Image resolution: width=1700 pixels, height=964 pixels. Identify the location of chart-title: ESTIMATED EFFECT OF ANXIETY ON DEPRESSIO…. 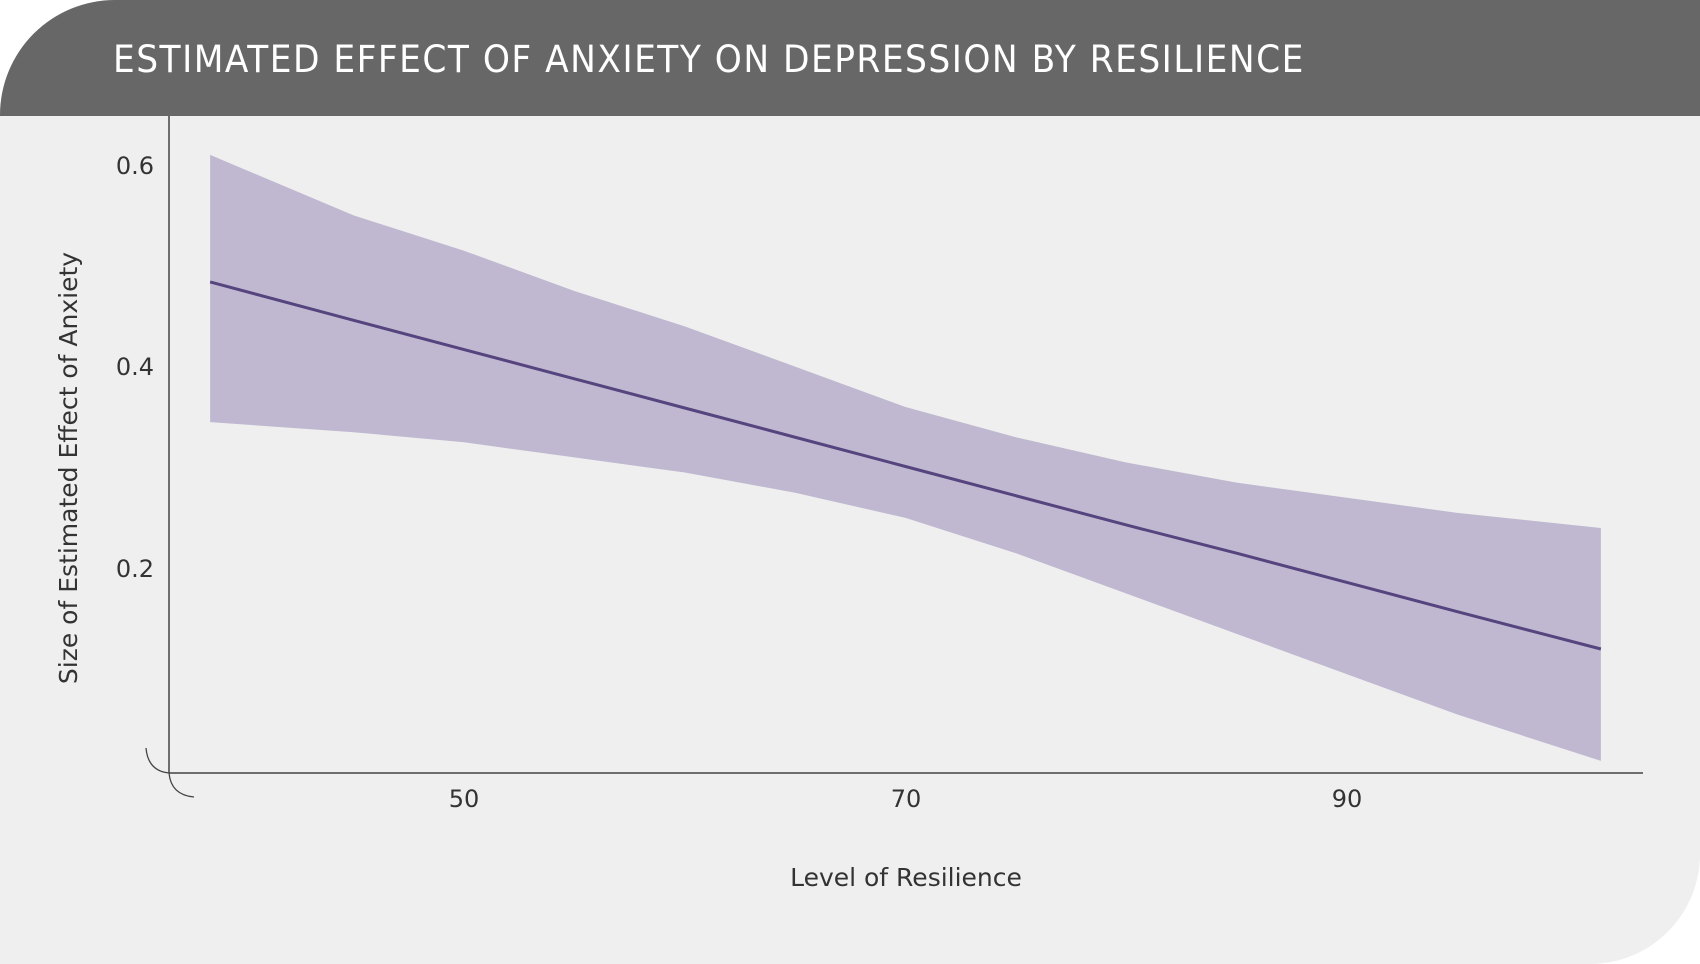
(709, 59).